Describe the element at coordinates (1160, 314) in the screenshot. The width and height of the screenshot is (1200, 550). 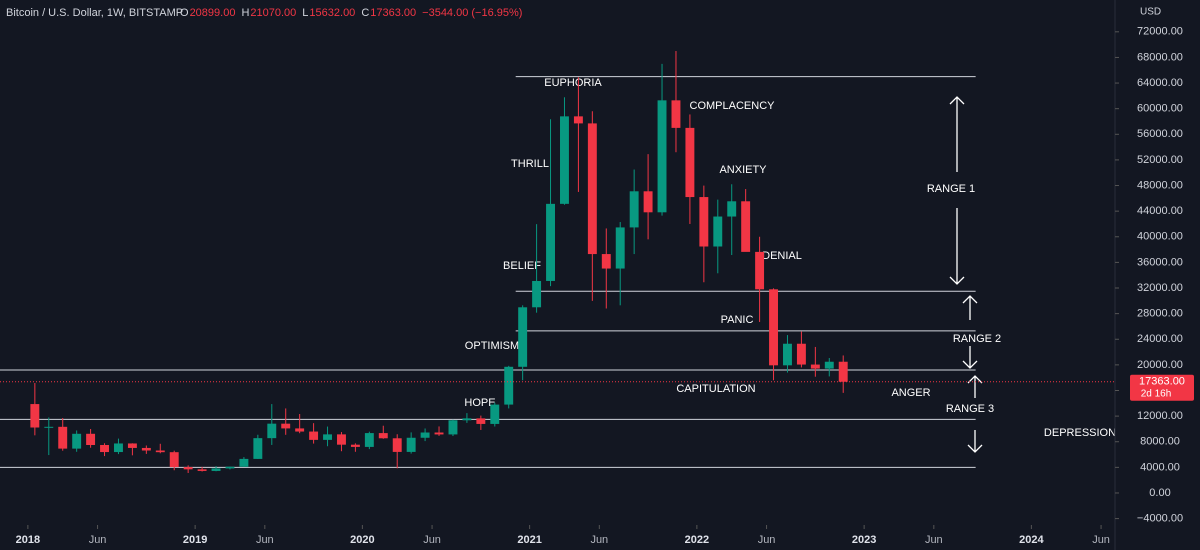
I see `y-tick-label: 28000.00` at that location.